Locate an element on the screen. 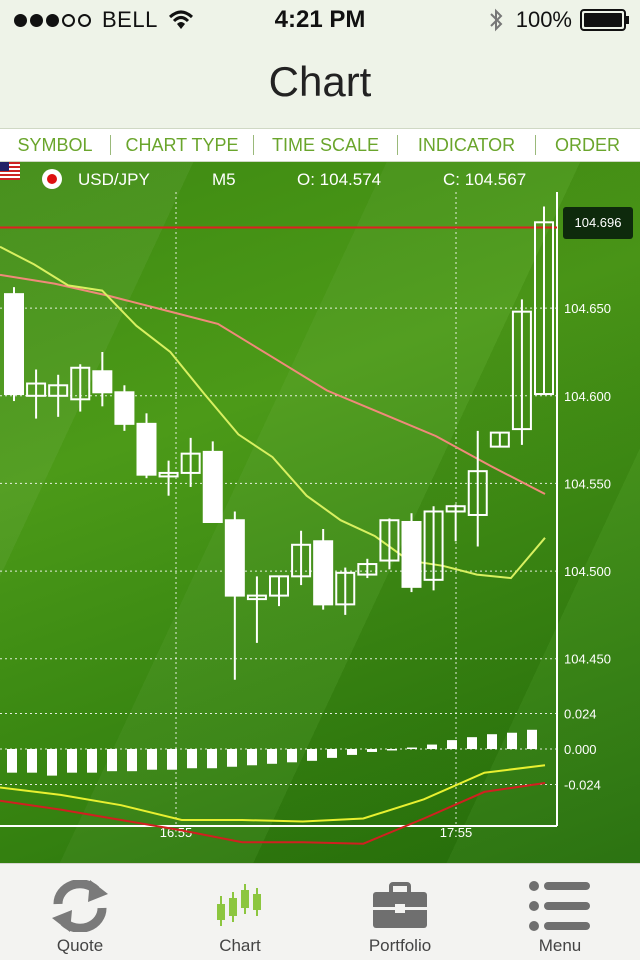  tab-menu: Menu is located at coordinates (560, 912).